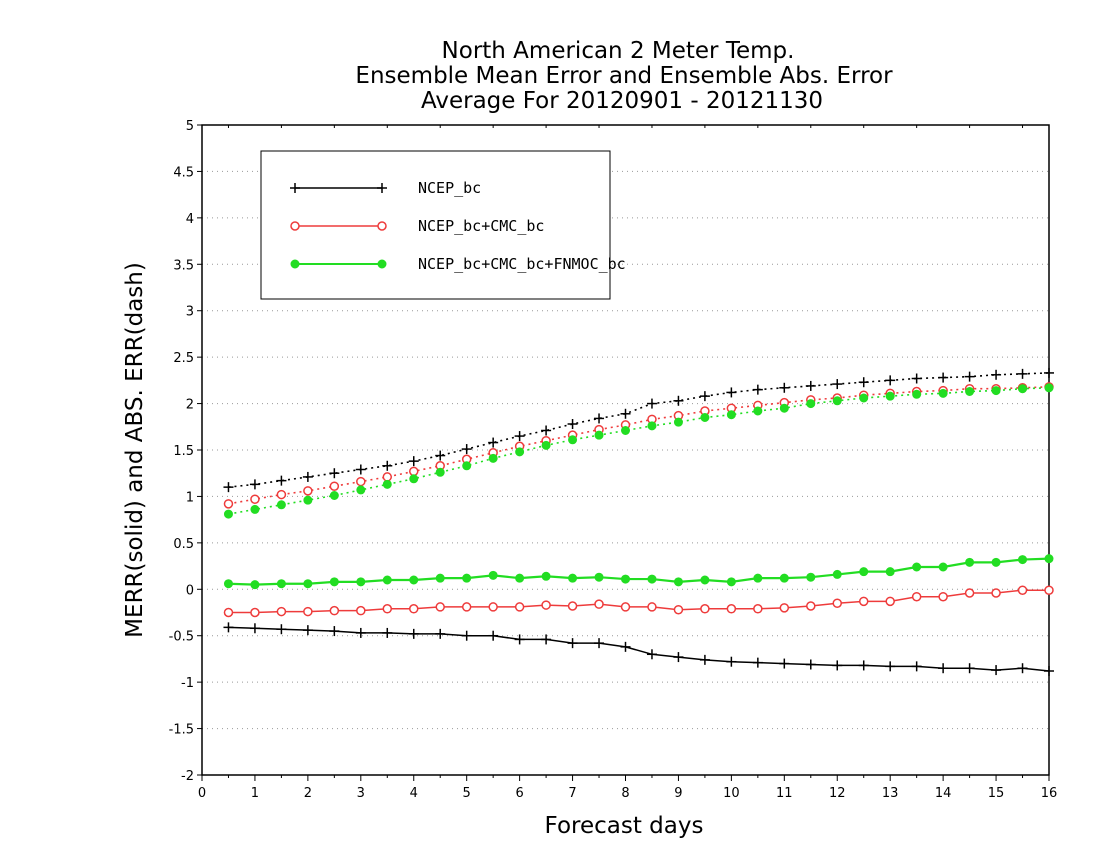  What do you see at coordinates (308, 793) in the screenshot?
I see `x-tick-label: 2` at bounding box center [308, 793].